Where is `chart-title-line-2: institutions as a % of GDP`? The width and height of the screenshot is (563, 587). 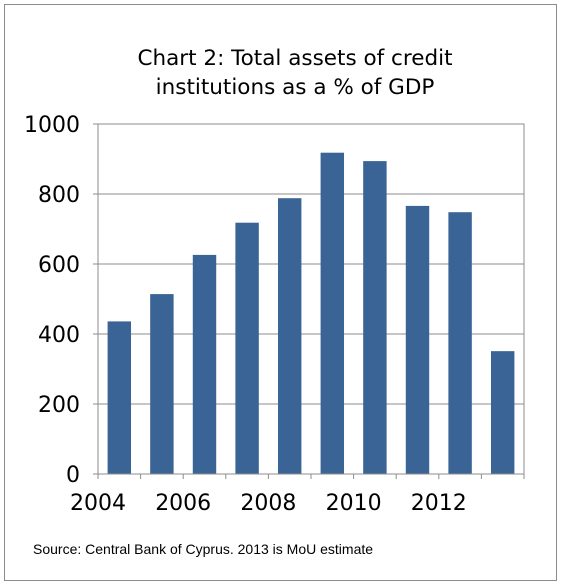 chart-title-line-2: institutions as a % of GDP is located at coordinates (295, 87).